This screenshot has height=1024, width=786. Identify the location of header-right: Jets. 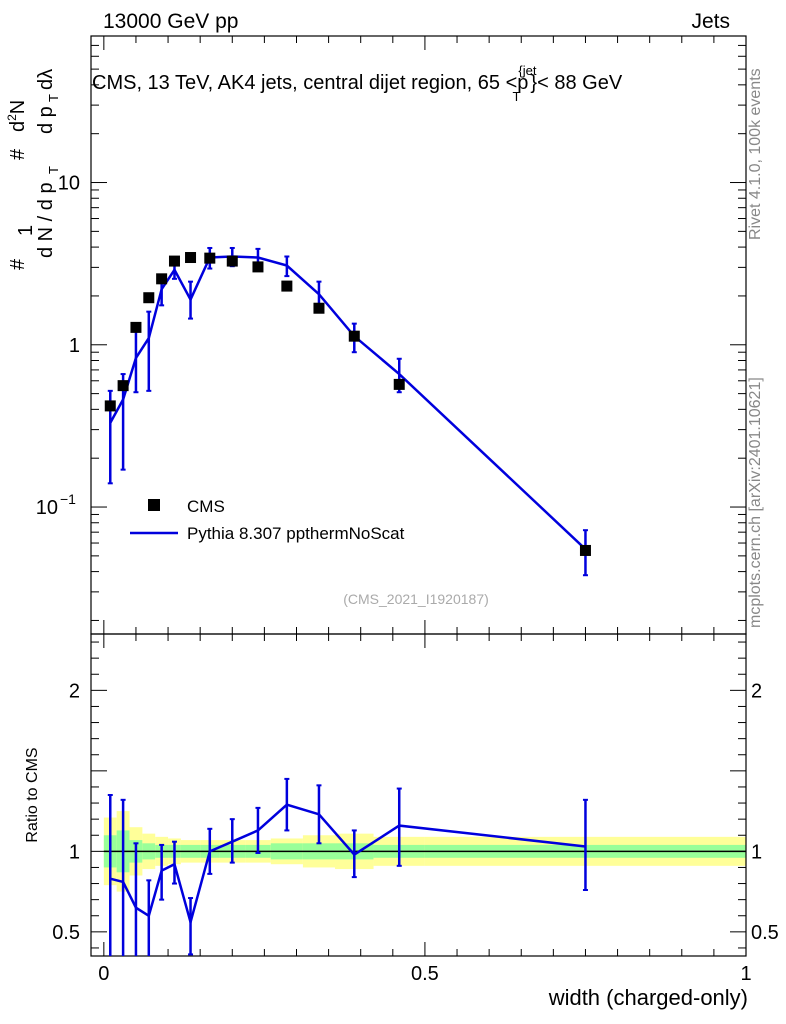
(710, 21).